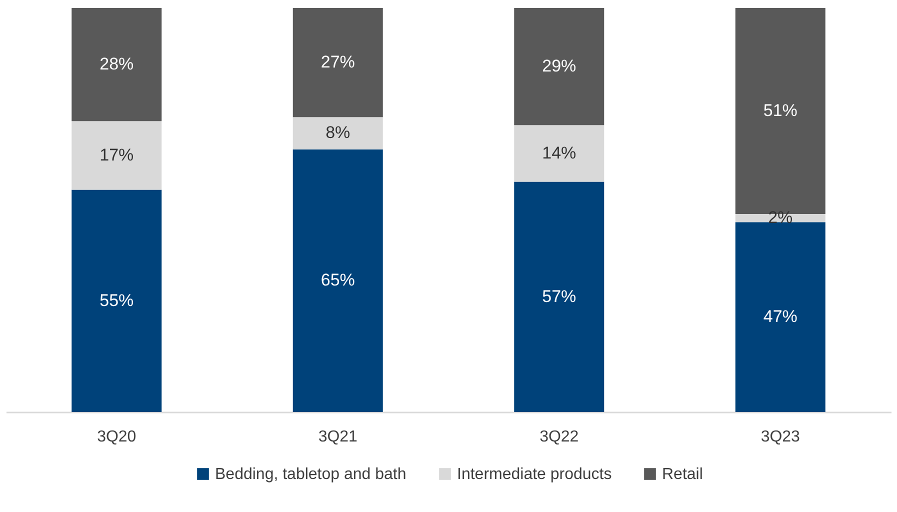  I want to click on data-label: 47%, so click(780, 316).